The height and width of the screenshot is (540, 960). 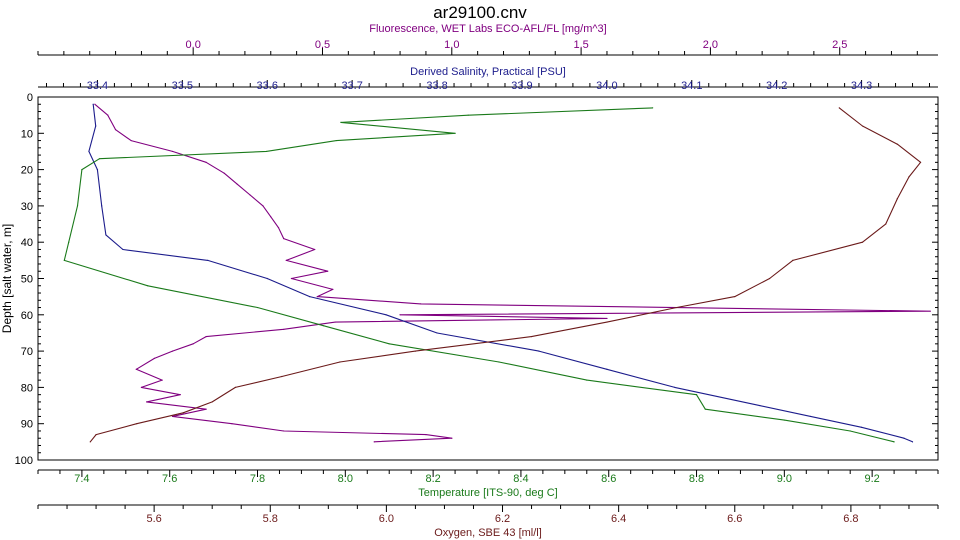 I want to click on depth-tick-label: 60, so click(x=27, y=316).